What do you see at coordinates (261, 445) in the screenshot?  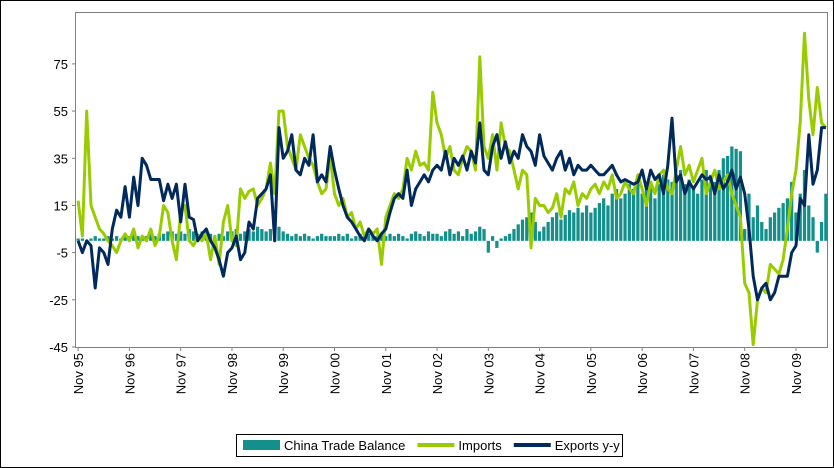 I see `legend-swatch` at bounding box center [261, 445].